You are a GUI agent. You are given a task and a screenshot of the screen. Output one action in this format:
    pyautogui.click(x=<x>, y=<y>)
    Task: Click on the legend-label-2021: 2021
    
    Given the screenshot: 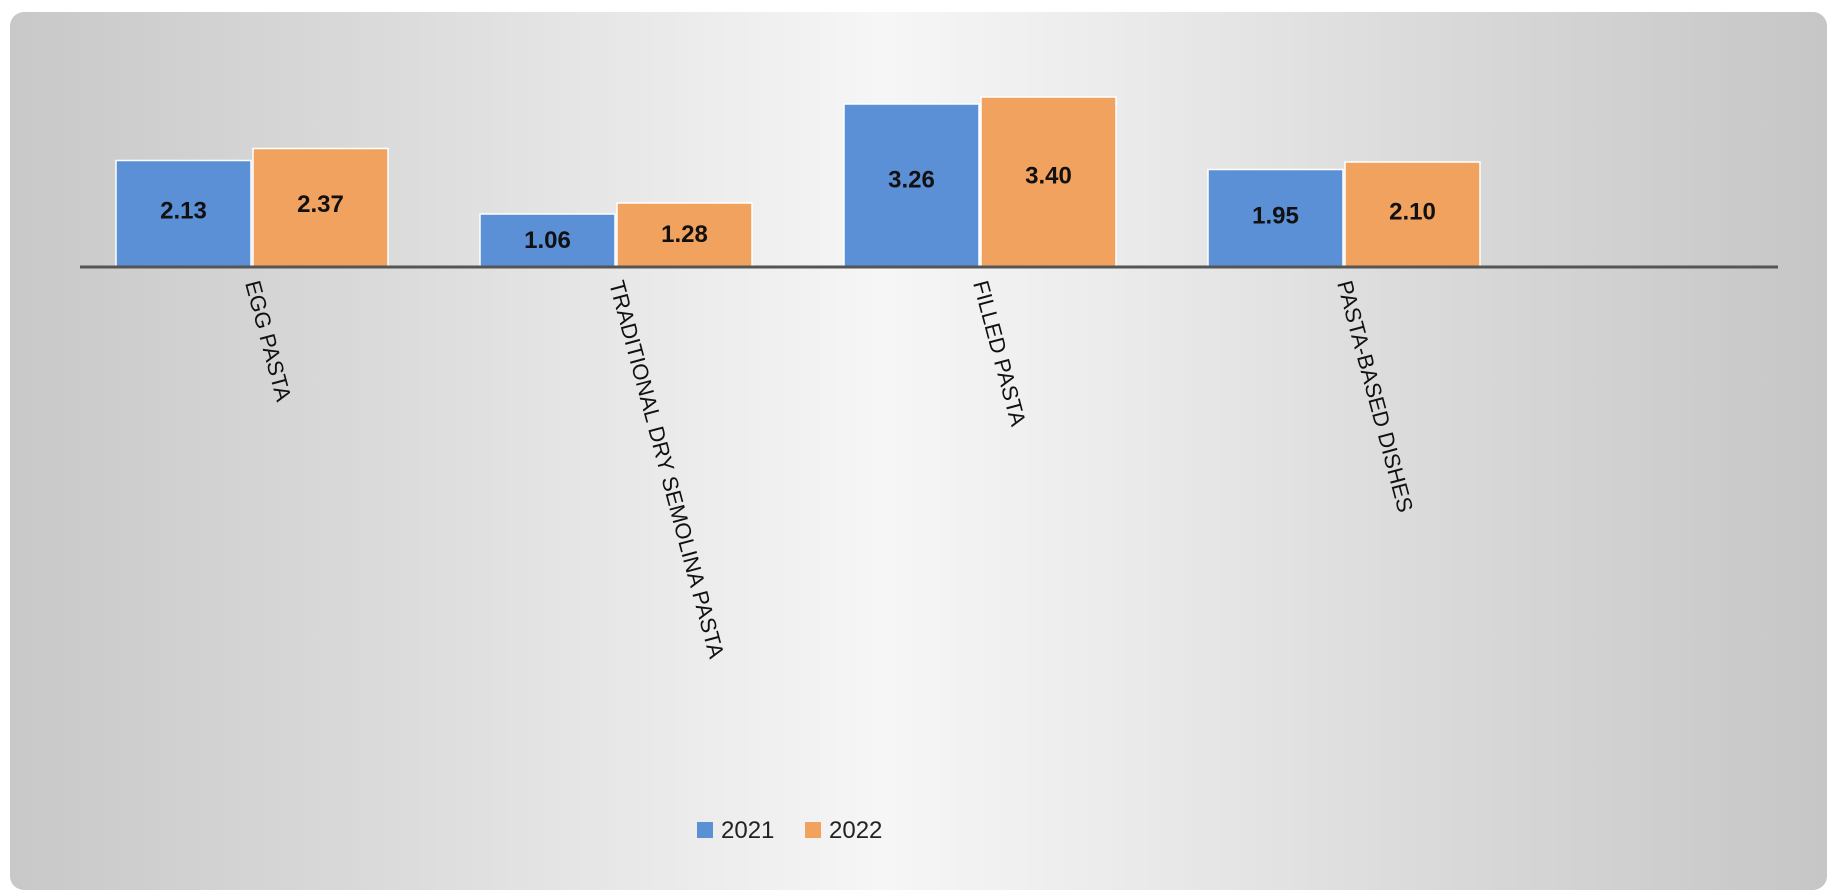 What is the action you would take?
    pyautogui.click(x=747, y=830)
    